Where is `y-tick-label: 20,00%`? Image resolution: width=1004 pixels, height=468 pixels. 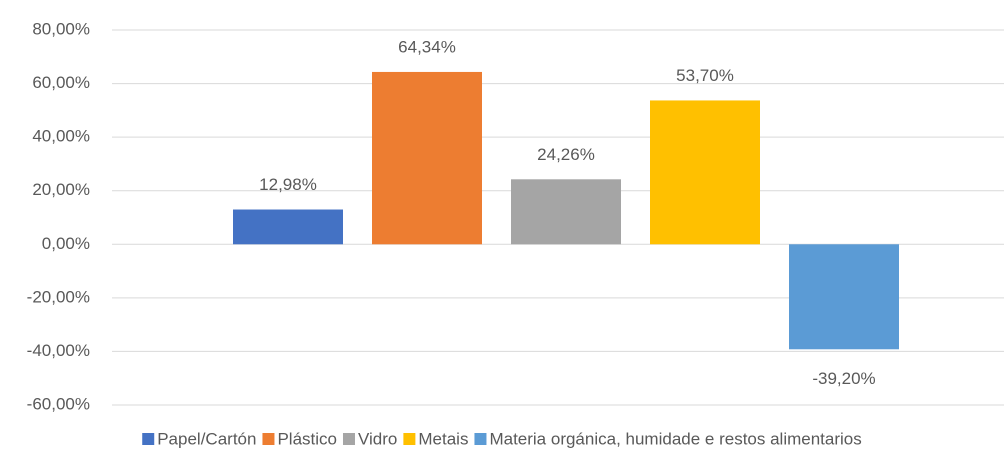 y-tick-label: 20,00% is located at coordinates (61, 189).